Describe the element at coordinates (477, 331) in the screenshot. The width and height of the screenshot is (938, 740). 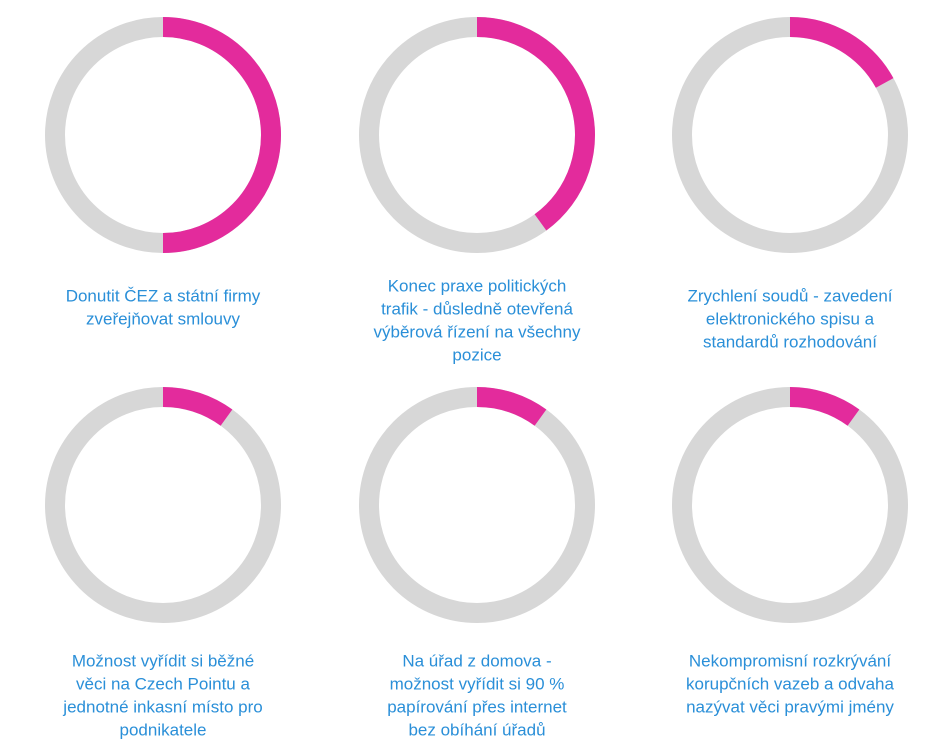
I see `donut-label: výběrová řízení na všechny` at that location.